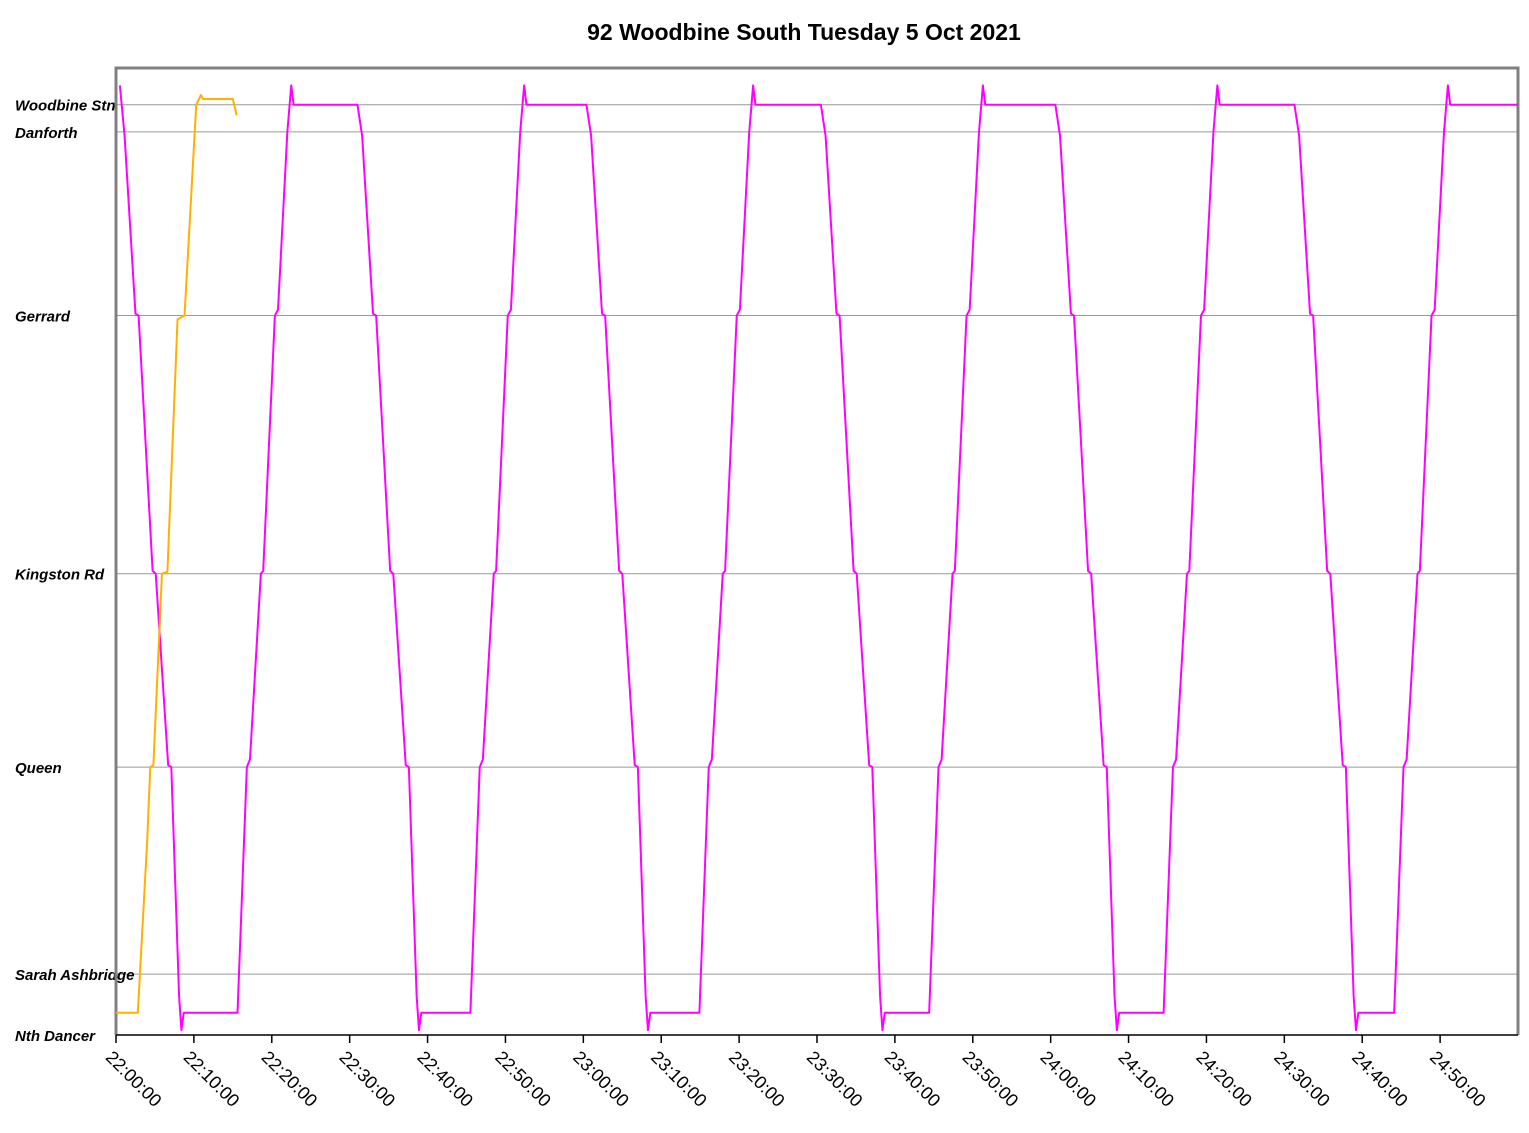 The width and height of the screenshot is (1529, 1133). Describe the element at coordinates (991, 1079) in the screenshot. I see `x-tick-label: 23:50:00` at that location.